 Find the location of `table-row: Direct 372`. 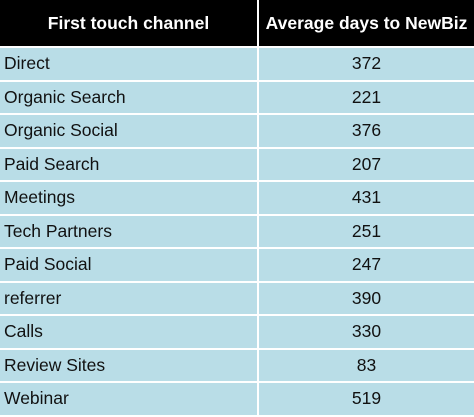

table-row: Direct 372 is located at coordinates (237, 64).